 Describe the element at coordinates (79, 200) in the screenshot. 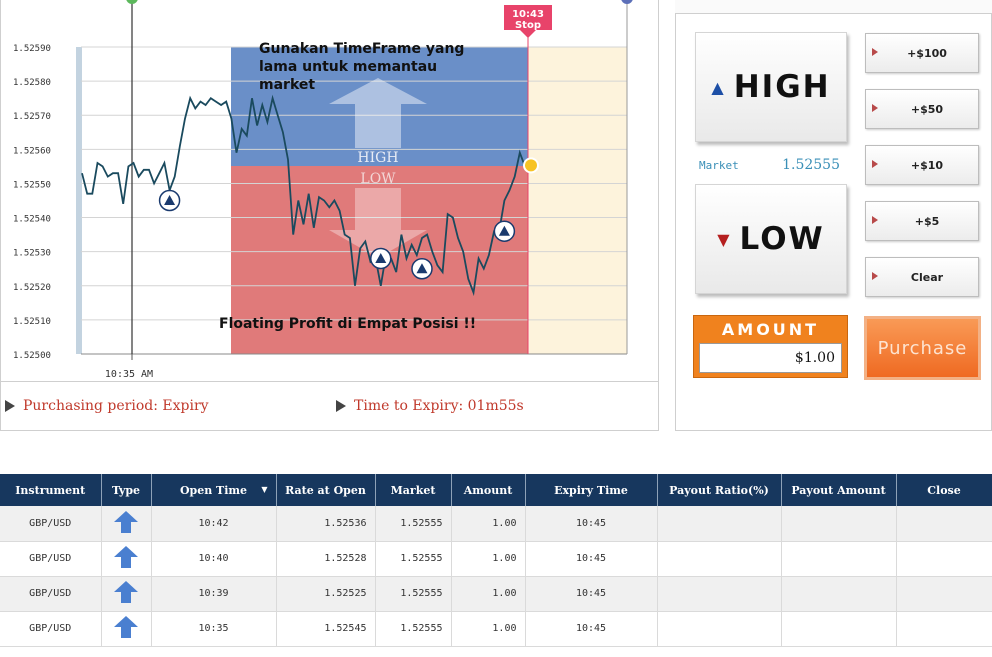

I see `history-stripe` at that location.